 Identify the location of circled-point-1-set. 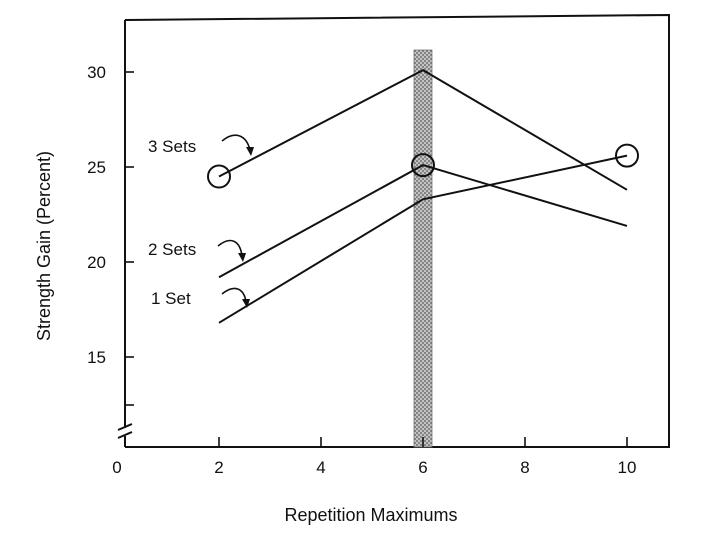
(627, 155).